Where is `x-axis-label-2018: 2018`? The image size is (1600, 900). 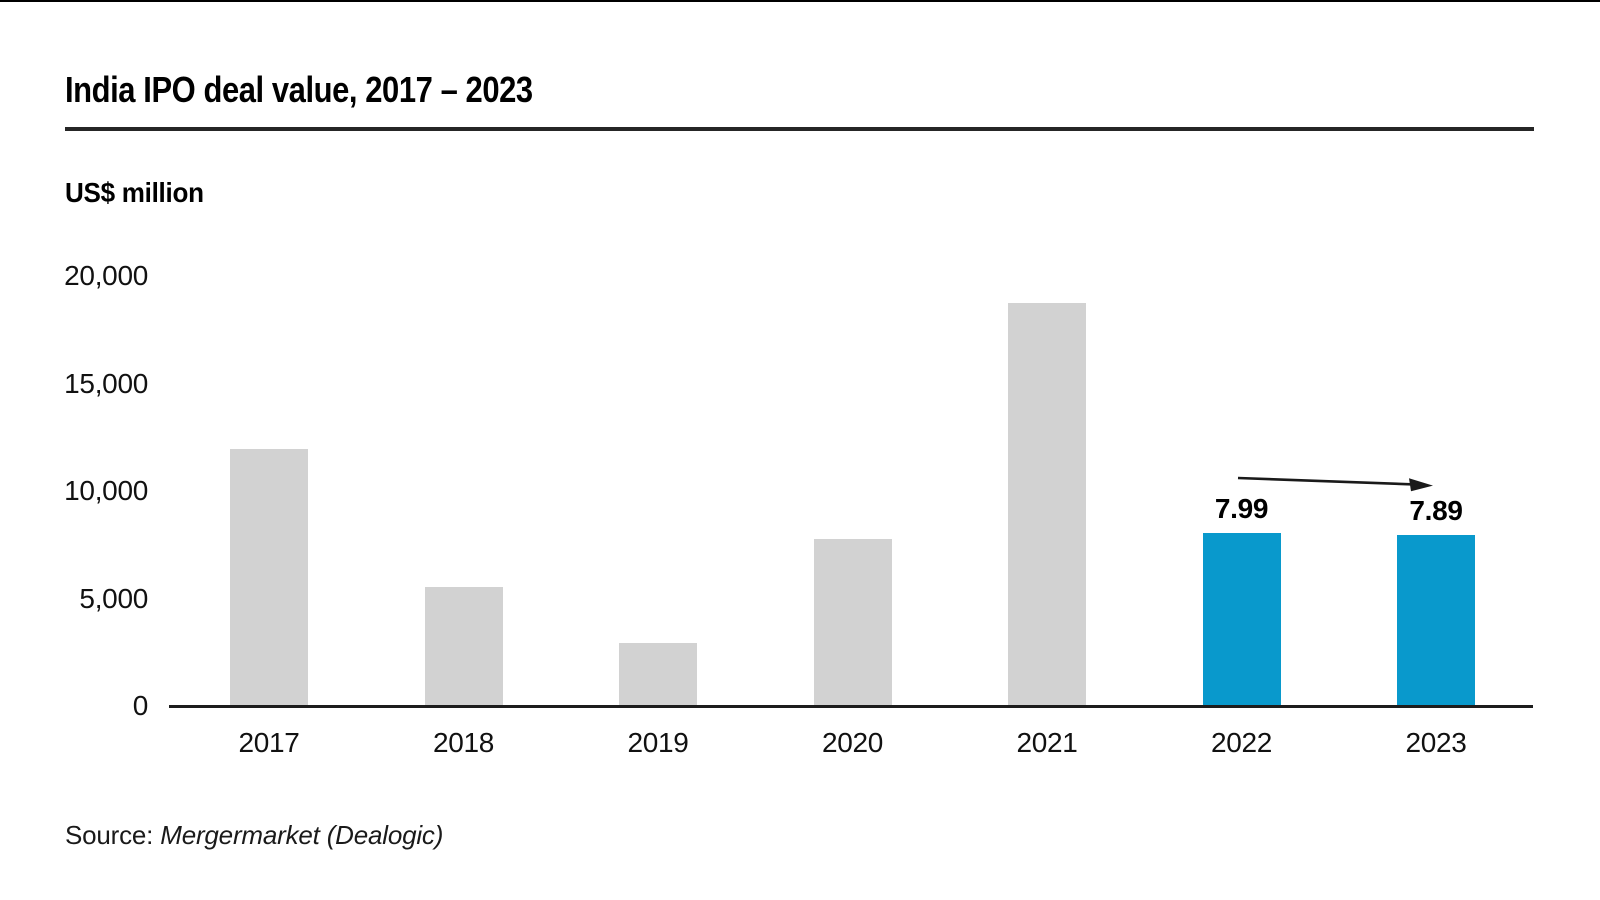
x-axis-label-2018: 2018 is located at coordinates (463, 742).